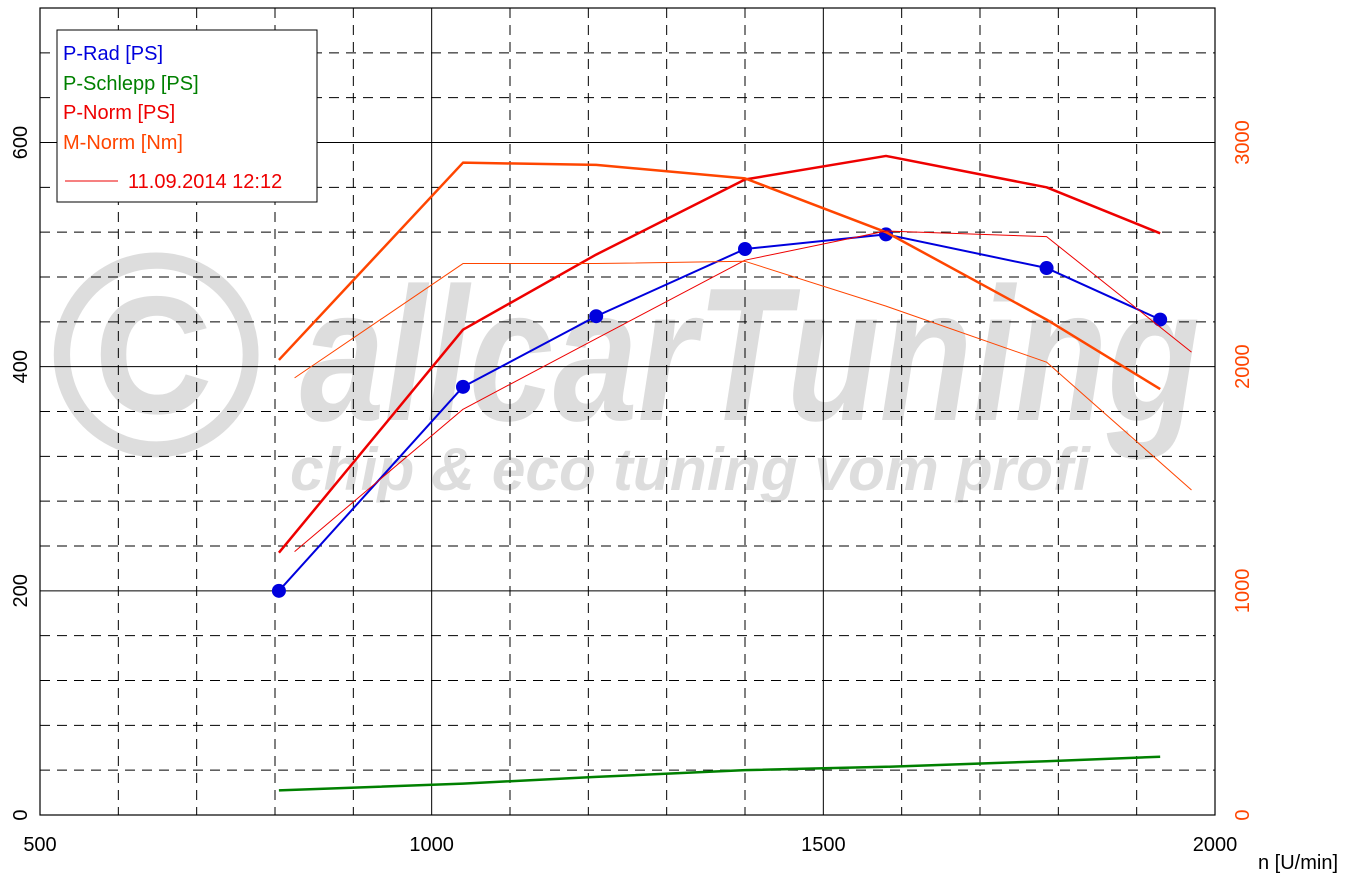 The width and height of the screenshot is (1355, 875). What do you see at coordinates (21, 590) in the screenshot?
I see `y-tick-label-left: 200` at bounding box center [21, 590].